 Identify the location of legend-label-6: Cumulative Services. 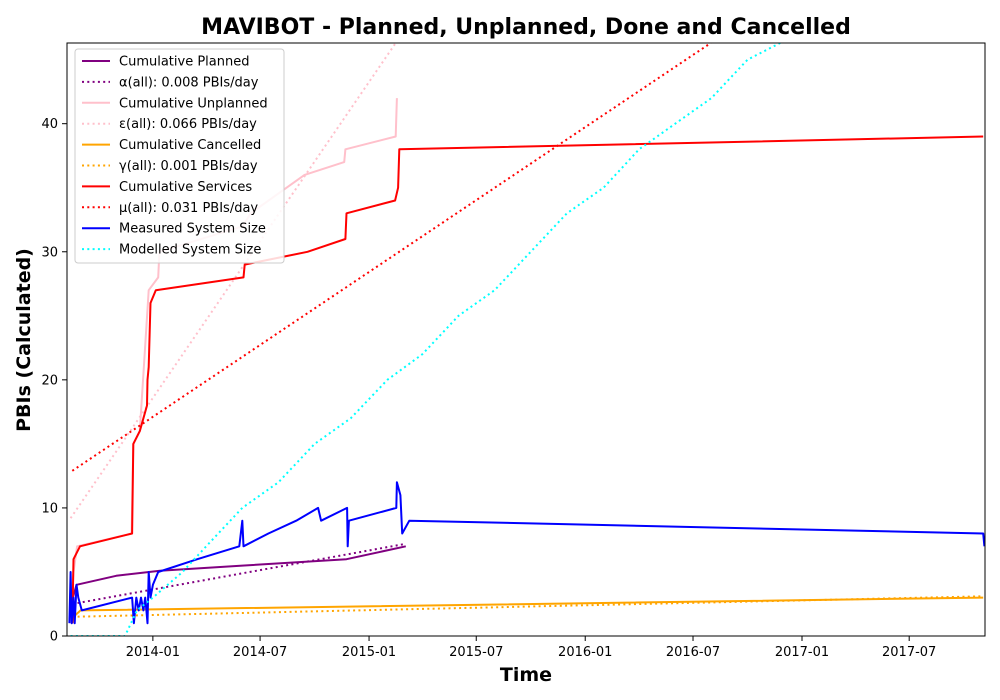
(185, 187).